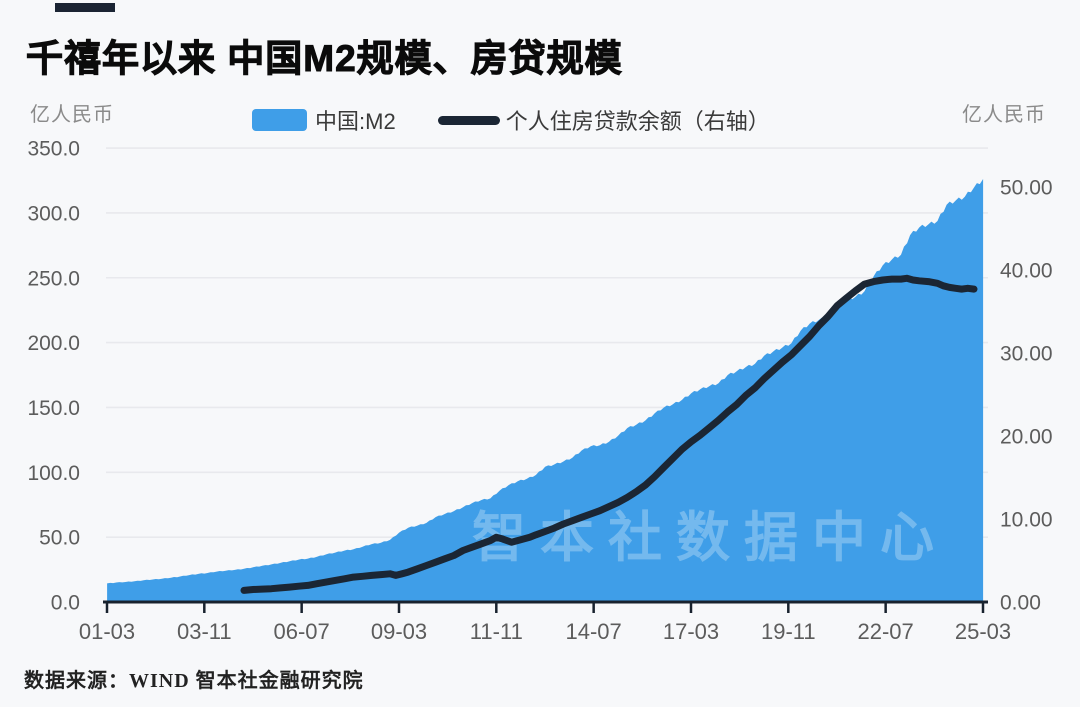 Image resolution: width=1080 pixels, height=707 pixels. Describe the element at coordinates (53, 278) in the screenshot. I see `left-axis-tick-label: 250.0` at that location.